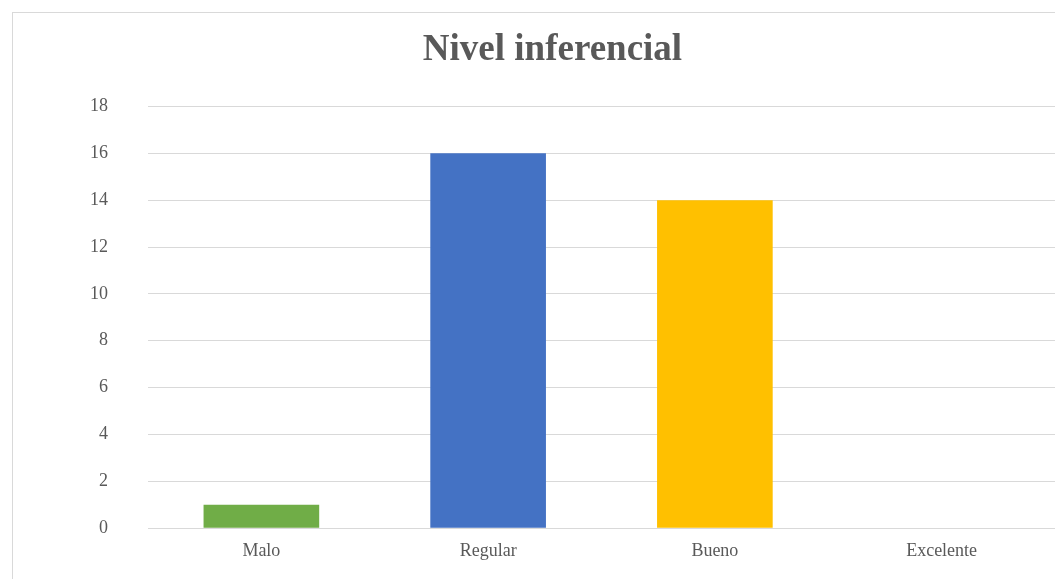 The width and height of the screenshot is (1055, 579). I want to click on x-tick-label: Malo, so click(261, 549).